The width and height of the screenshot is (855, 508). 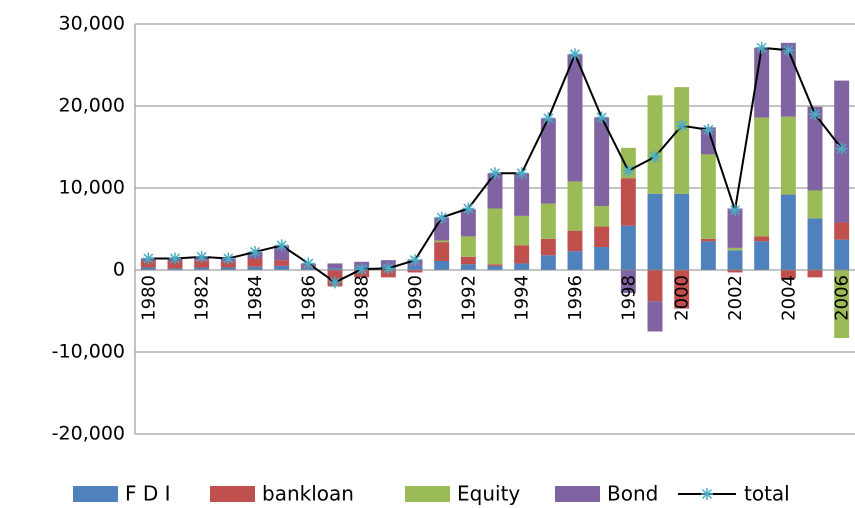 I want to click on x-tick-label: 1992, so click(x=468, y=298).